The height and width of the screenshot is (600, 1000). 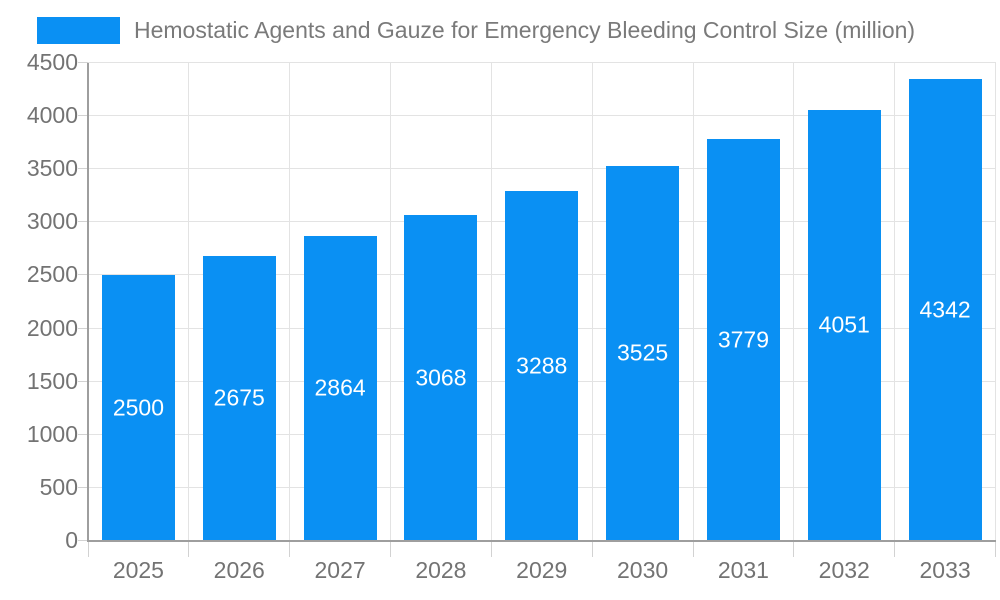 I want to click on x-axis-label: 2030, so click(x=642, y=570).